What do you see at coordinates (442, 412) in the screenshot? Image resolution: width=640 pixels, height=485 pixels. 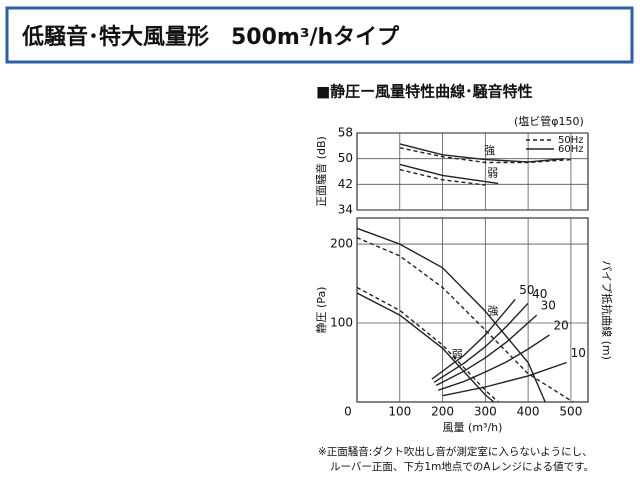 I see `x-tick-label: 200` at bounding box center [442, 412].